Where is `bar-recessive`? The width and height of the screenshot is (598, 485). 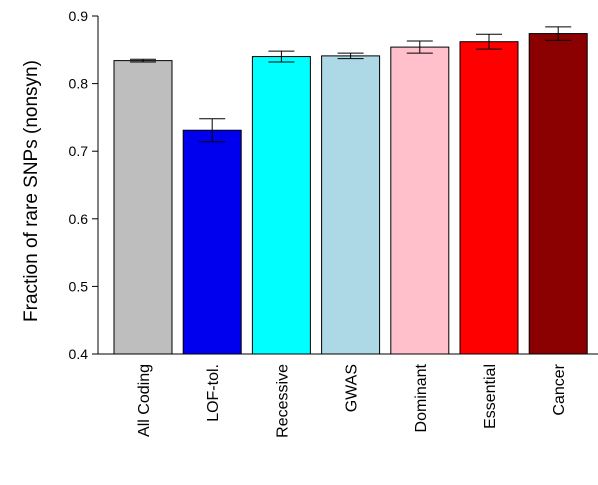 bar-recessive is located at coordinates (281, 205).